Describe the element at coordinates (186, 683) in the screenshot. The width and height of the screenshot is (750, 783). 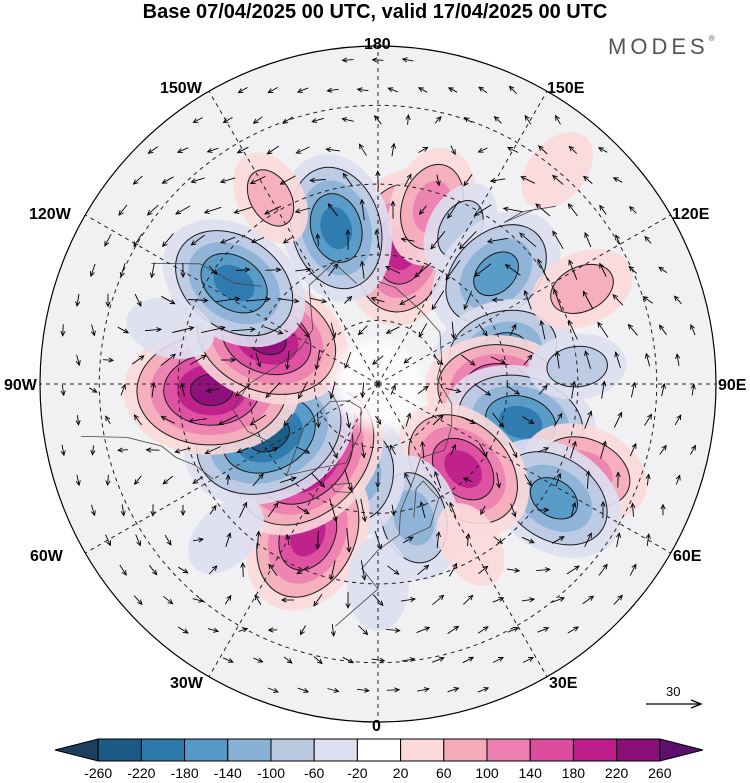
I see `lon-label-30w: 30W` at that location.